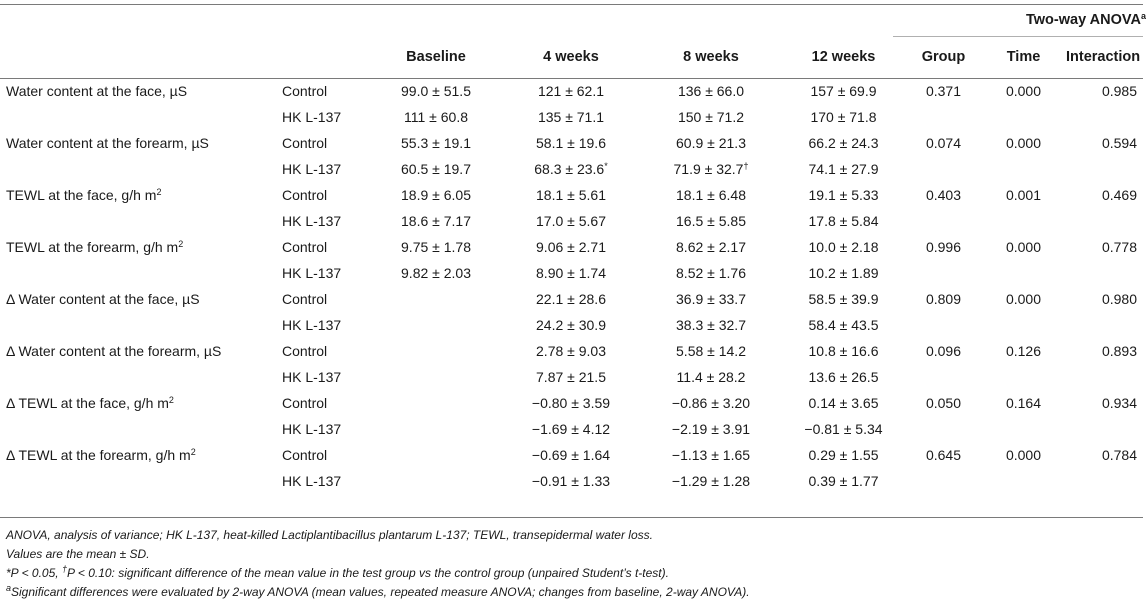  I want to click on cell-measure-text: Δ TEWL at the forearm, g/h m, so click(98, 455).